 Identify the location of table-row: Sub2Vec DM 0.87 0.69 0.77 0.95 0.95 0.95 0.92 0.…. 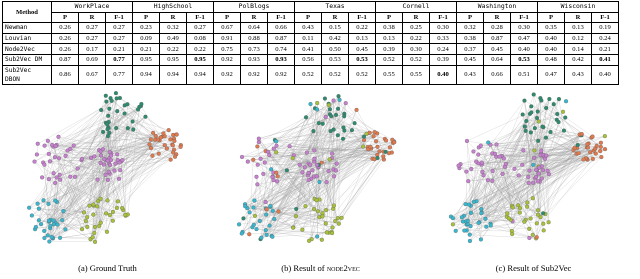
(310, 59).